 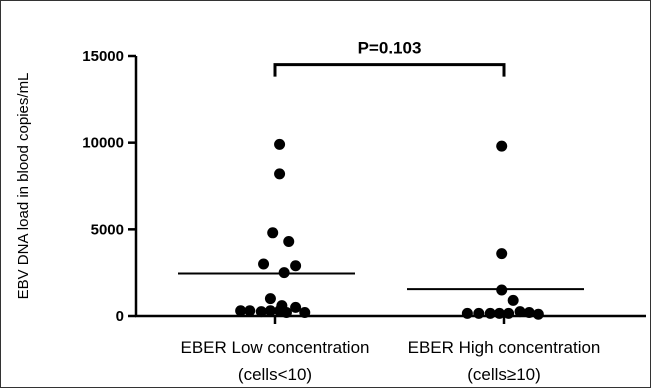 I want to click on p-value-annotation: P=0.103, so click(x=390, y=48).